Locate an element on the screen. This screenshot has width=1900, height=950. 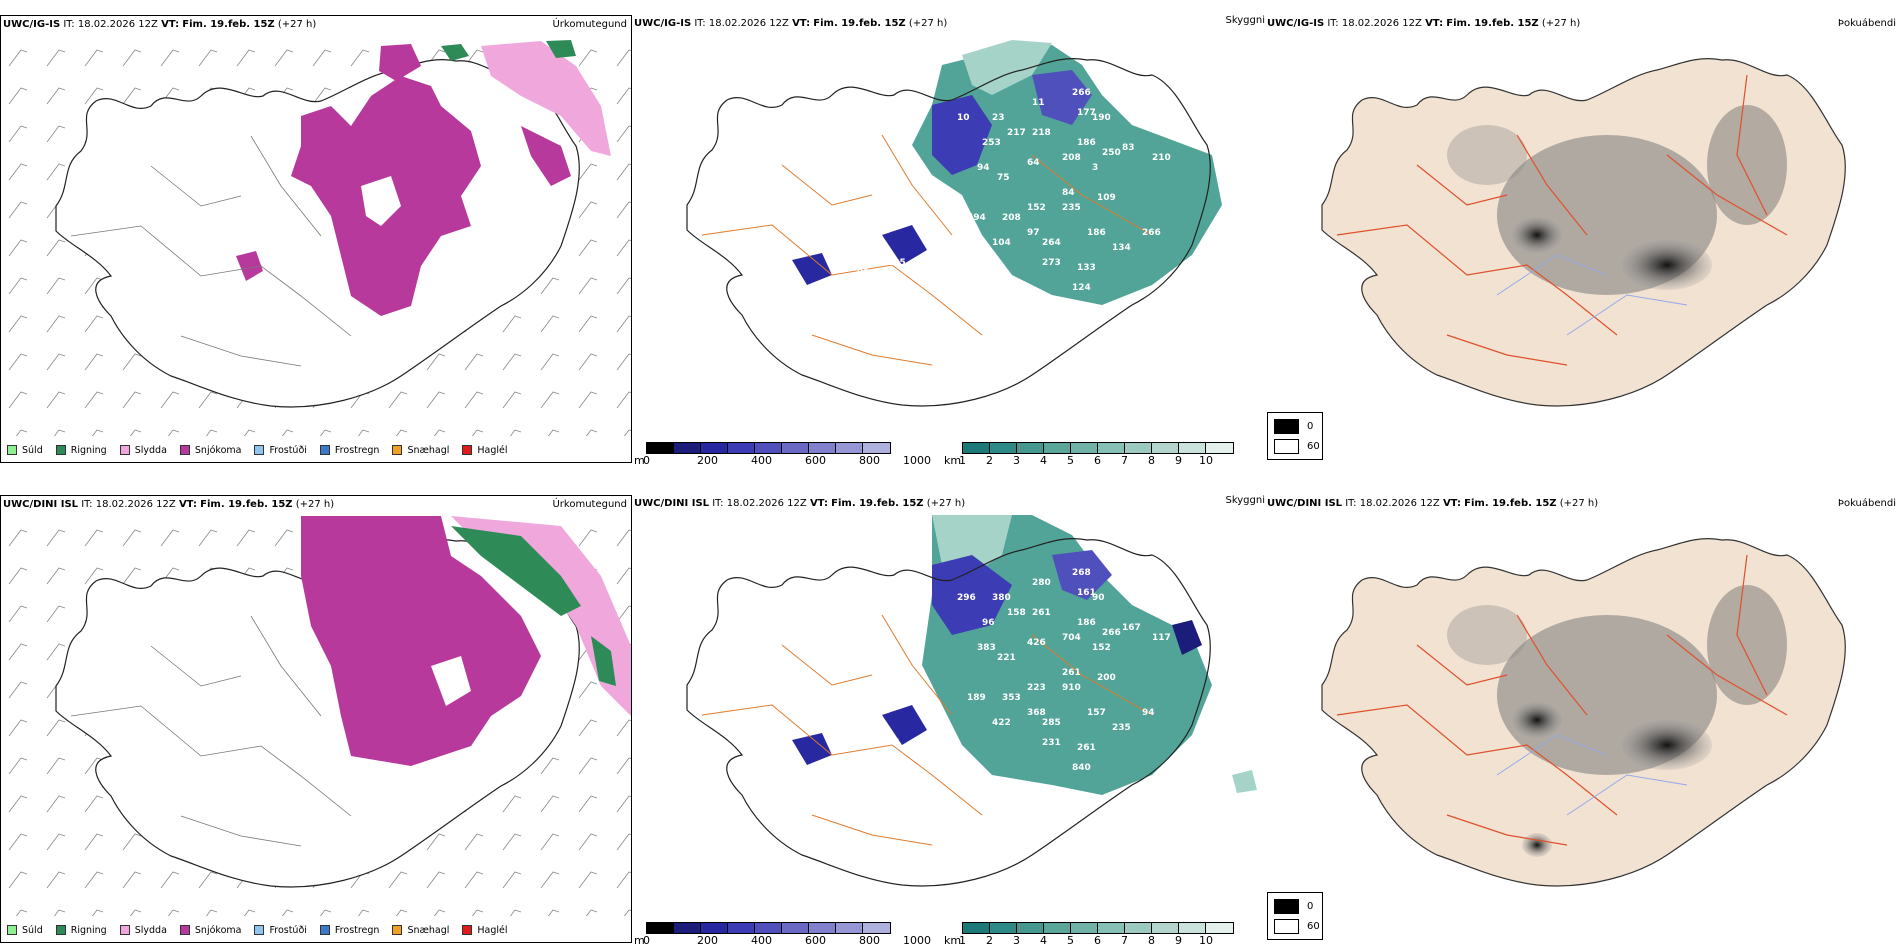
cbar-unit: km is located at coordinates (953, 940).